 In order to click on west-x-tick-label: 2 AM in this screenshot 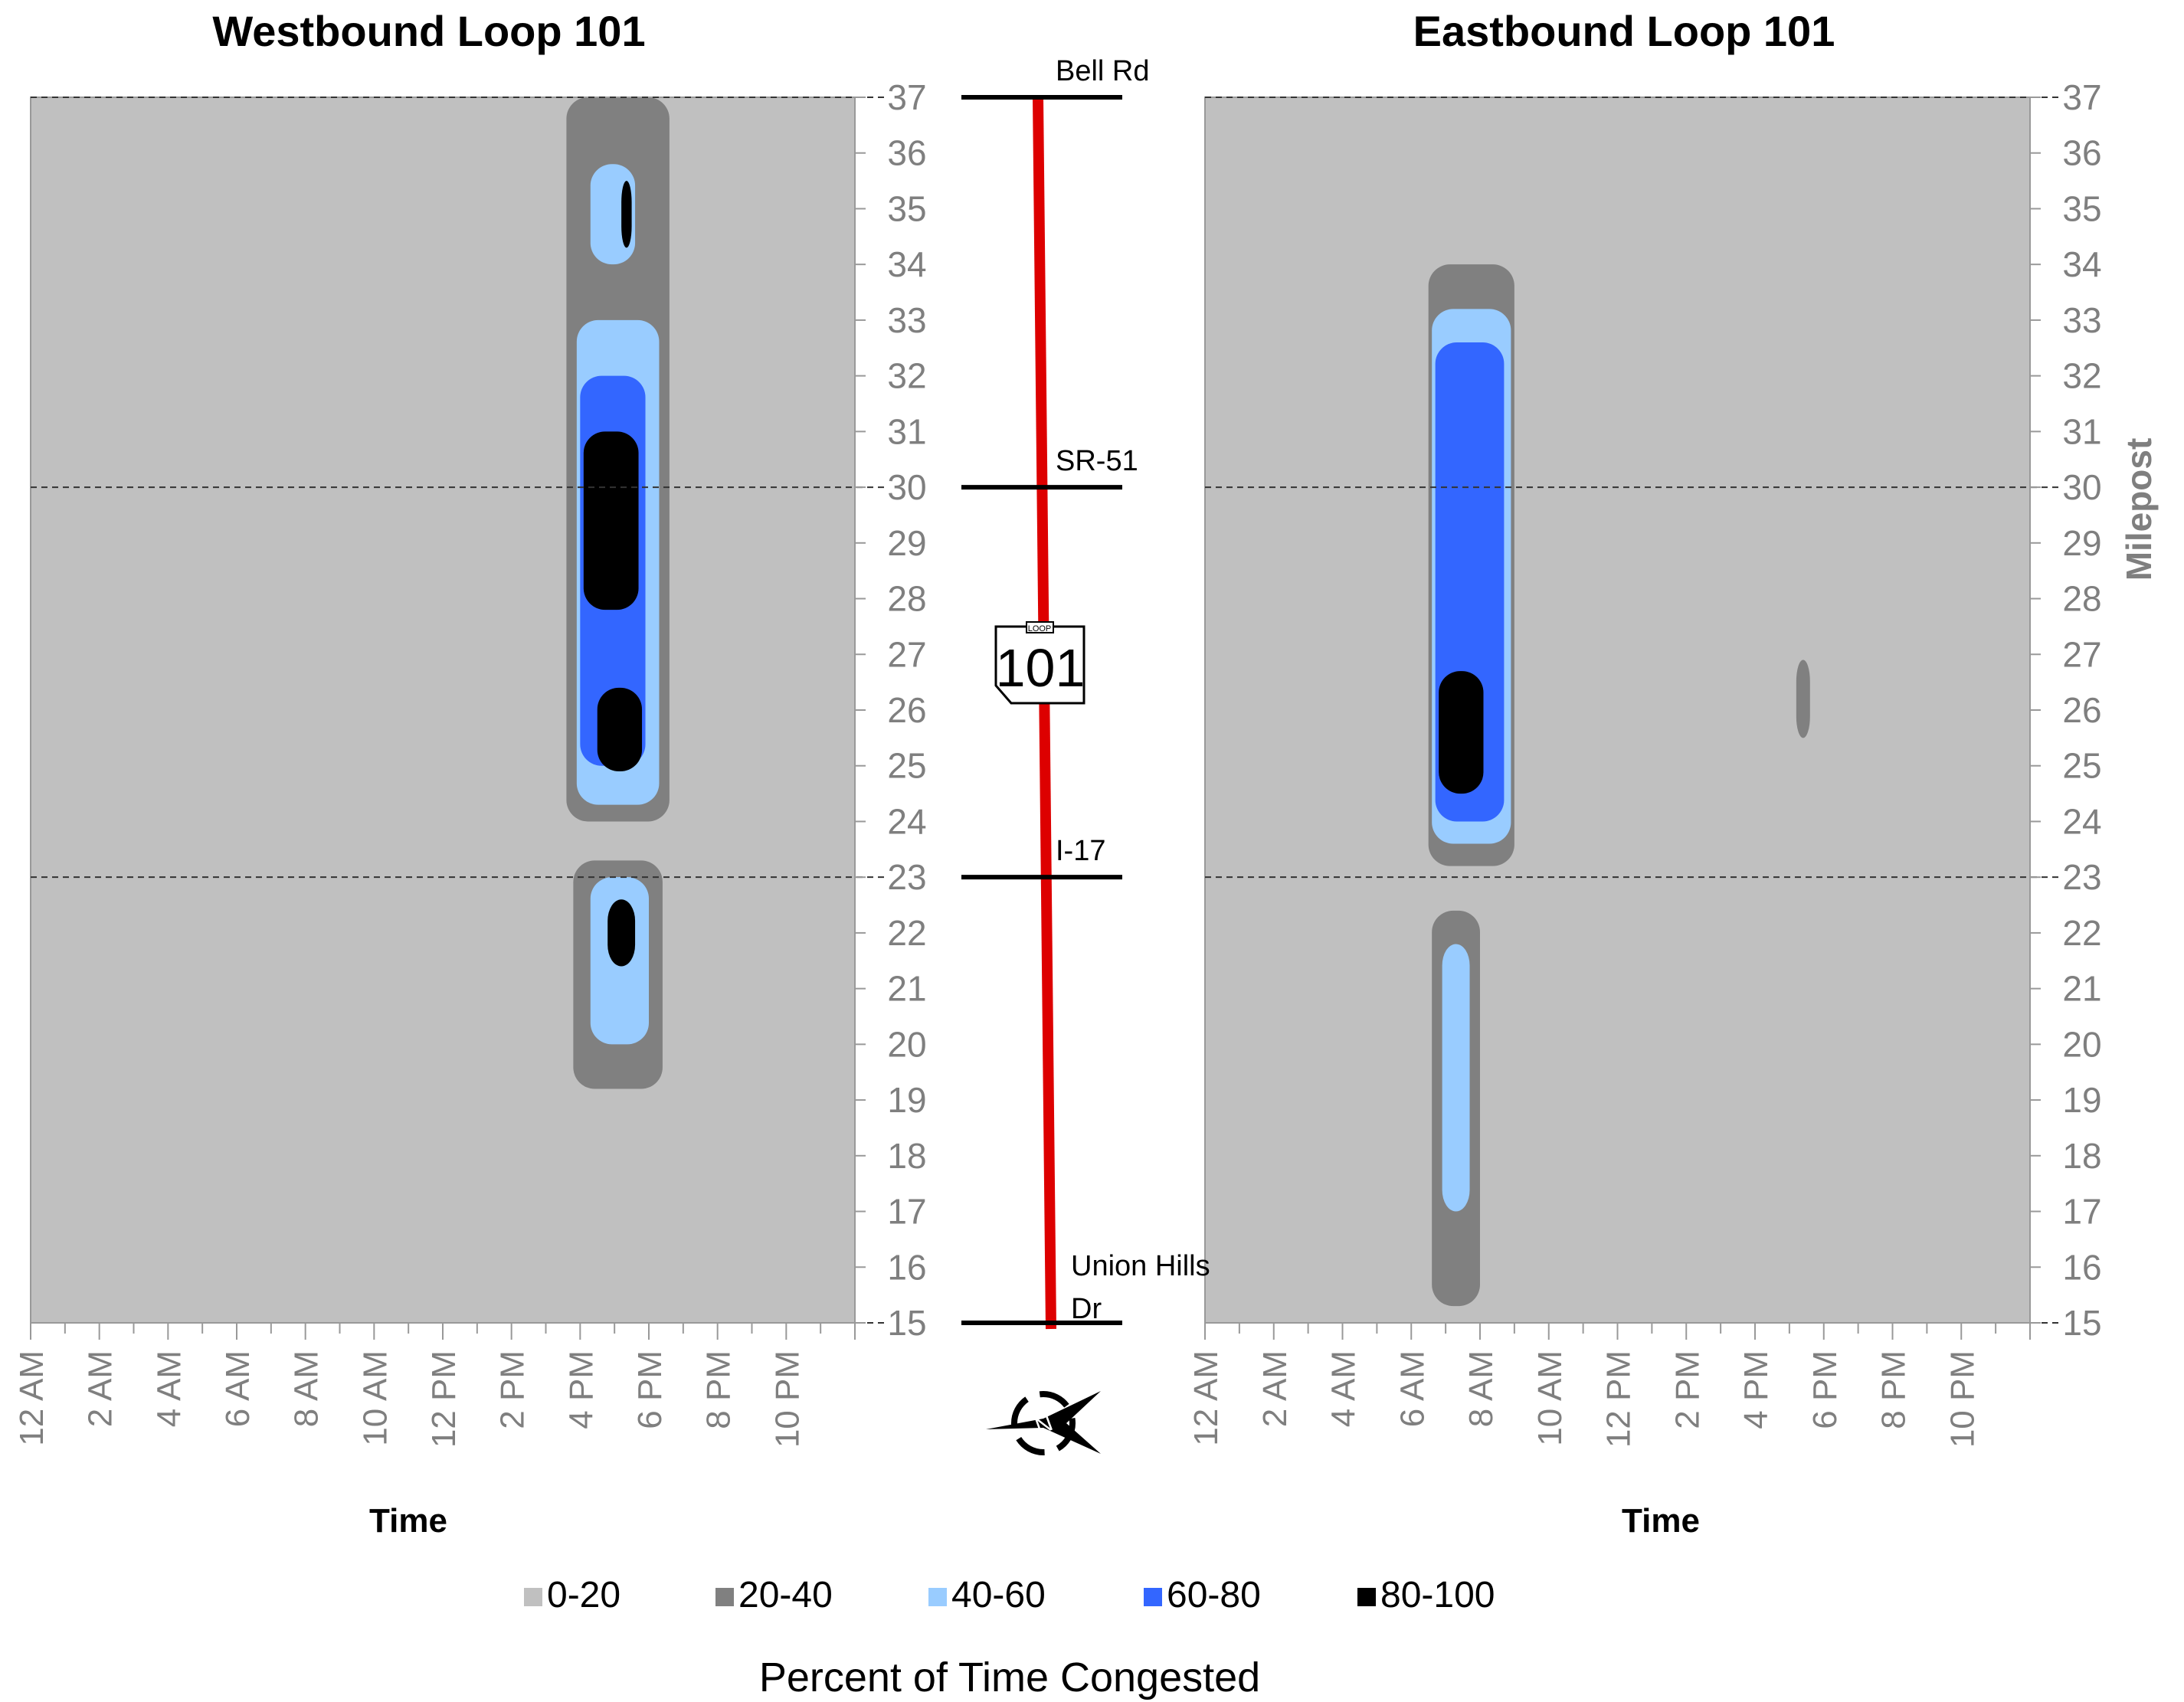, I will do `click(101, 1388)`.